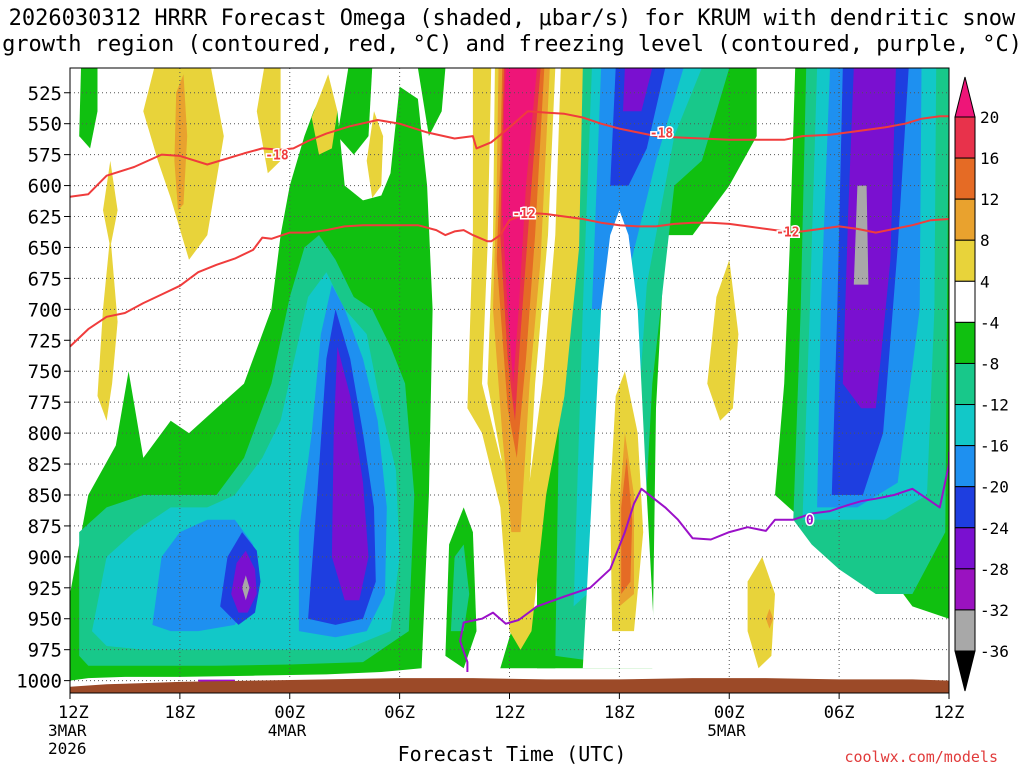 The height and width of the screenshot is (768, 1024). Describe the element at coordinates (181, 142) in the screenshot. I see `omega-region-orange` at that location.